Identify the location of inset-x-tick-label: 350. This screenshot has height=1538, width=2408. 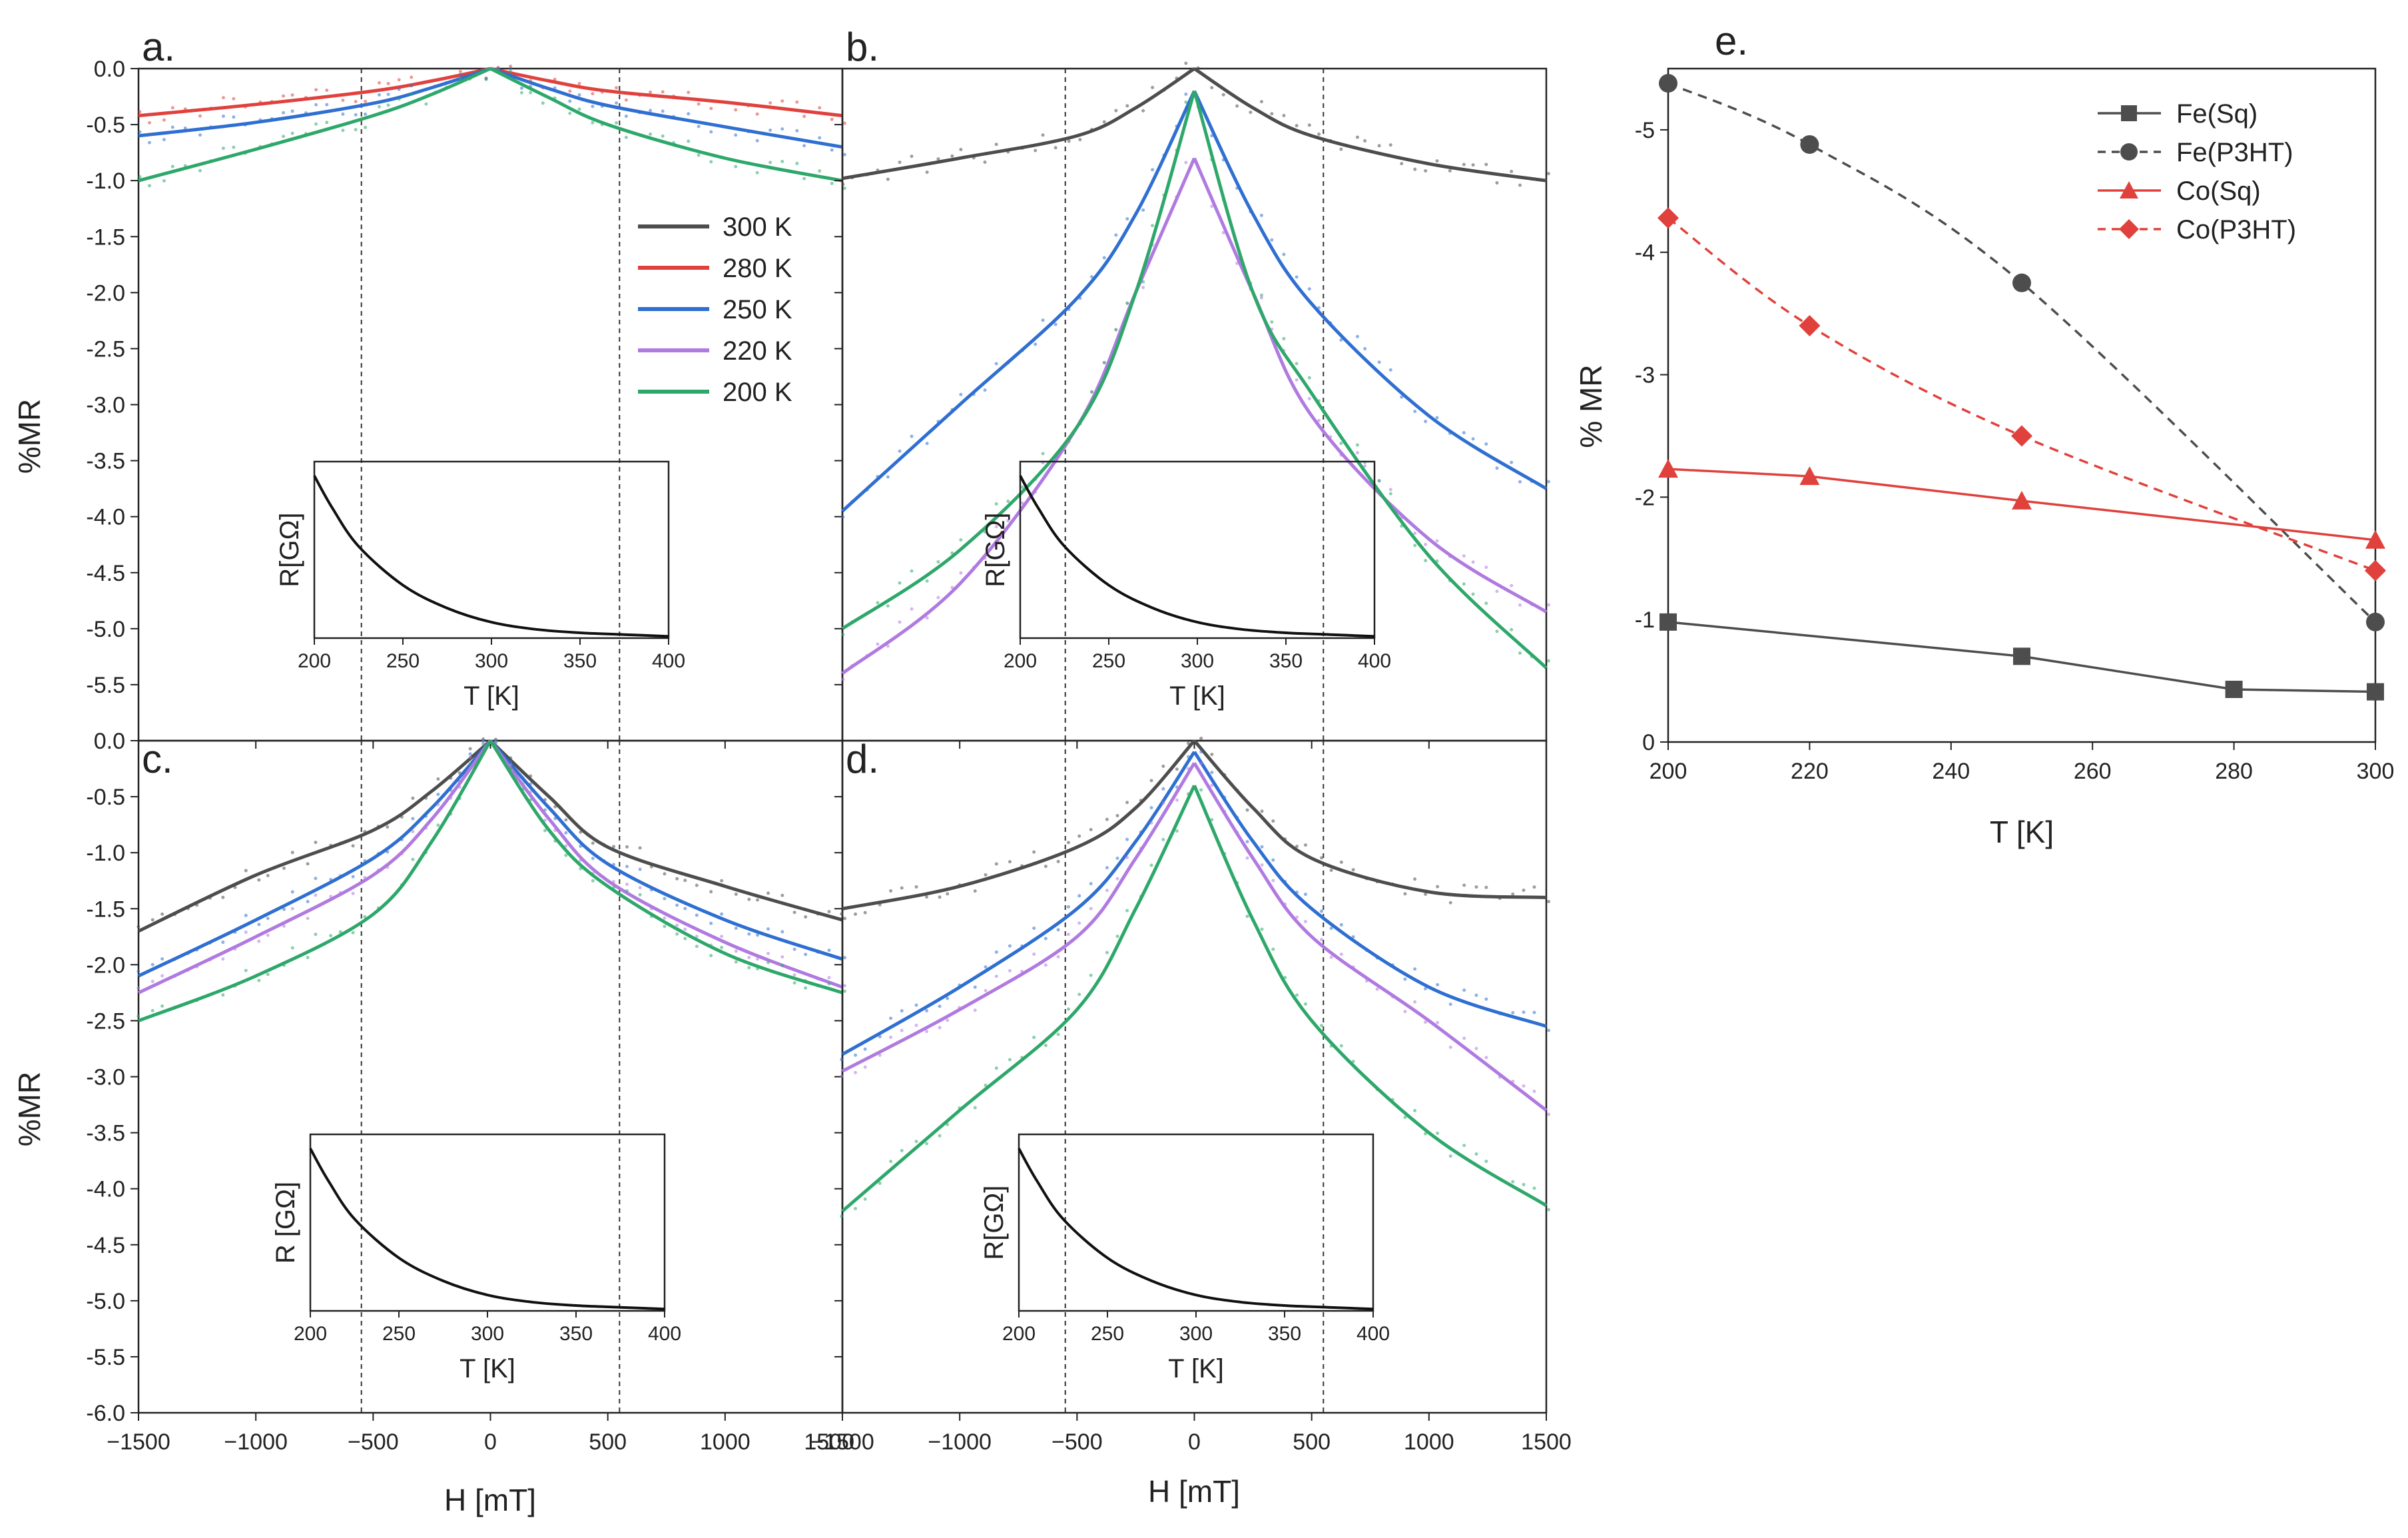
(576, 1334).